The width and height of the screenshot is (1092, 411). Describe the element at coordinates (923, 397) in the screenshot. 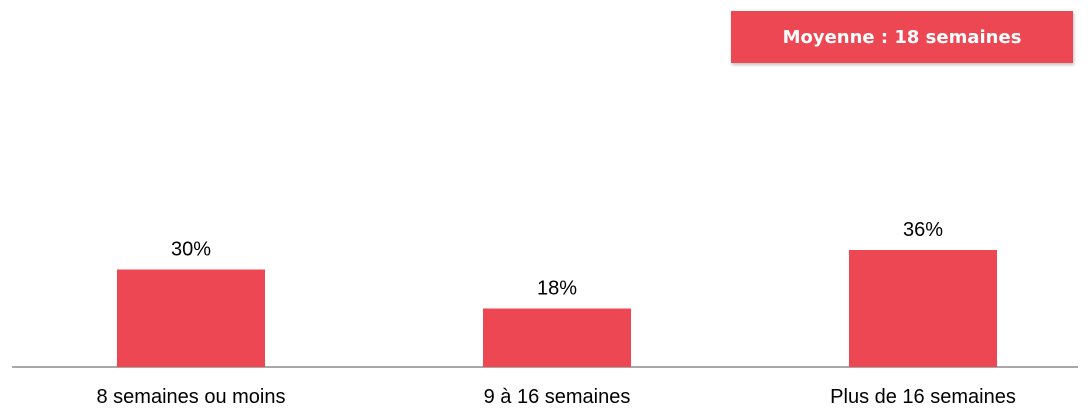

I see `category-label-3: Plus de 16 semaines` at that location.